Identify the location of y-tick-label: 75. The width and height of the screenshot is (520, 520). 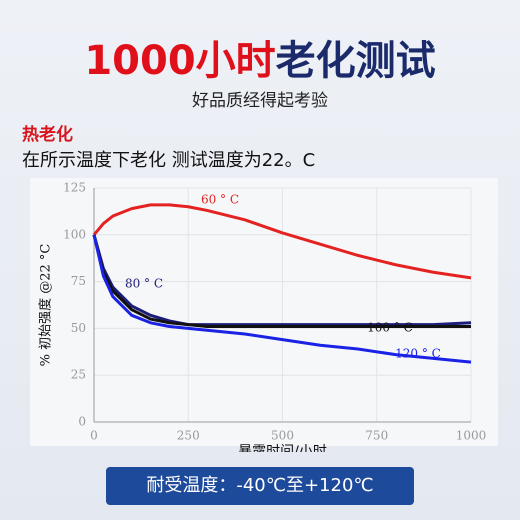
(78, 281).